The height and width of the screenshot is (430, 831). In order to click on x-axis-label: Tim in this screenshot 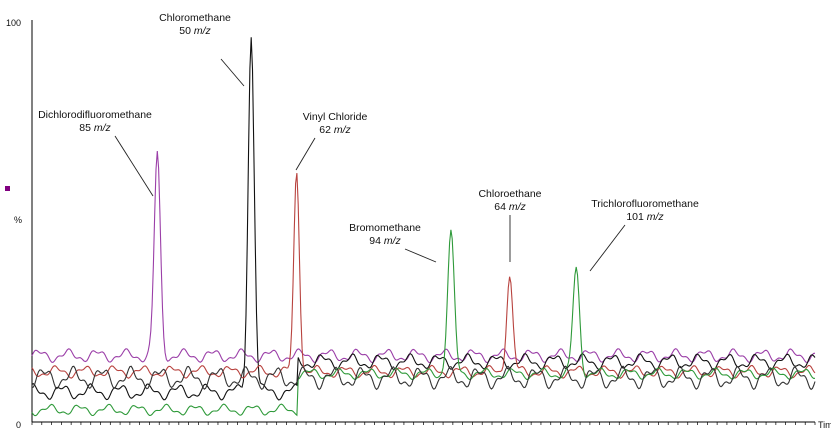, I will do `click(824, 425)`.